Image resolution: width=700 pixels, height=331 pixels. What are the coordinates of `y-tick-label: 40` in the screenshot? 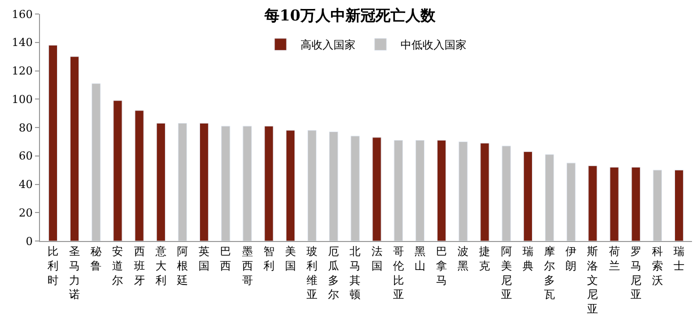 It's located at (25, 185).